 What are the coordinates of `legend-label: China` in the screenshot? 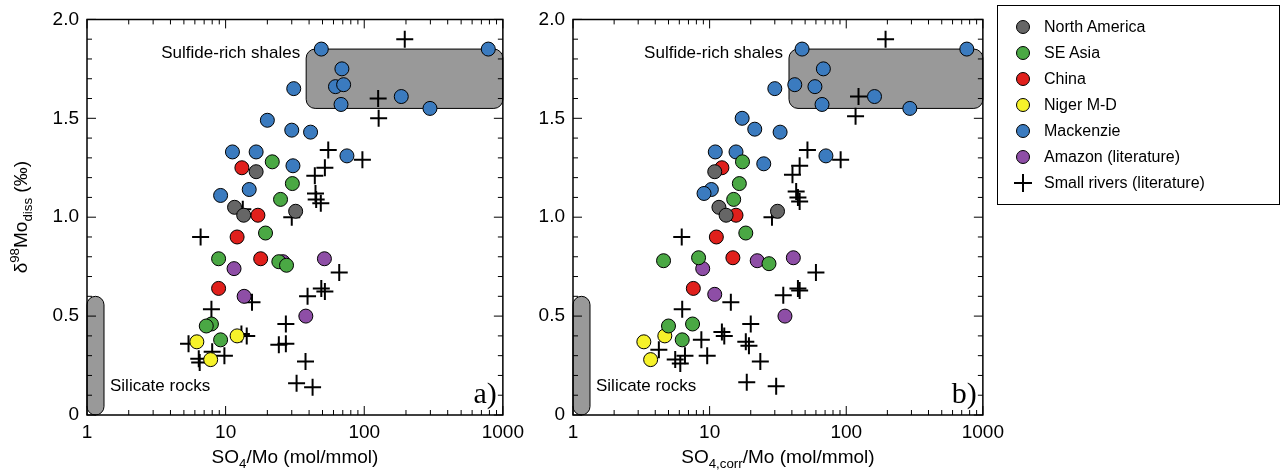 It's located at (1065, 79).